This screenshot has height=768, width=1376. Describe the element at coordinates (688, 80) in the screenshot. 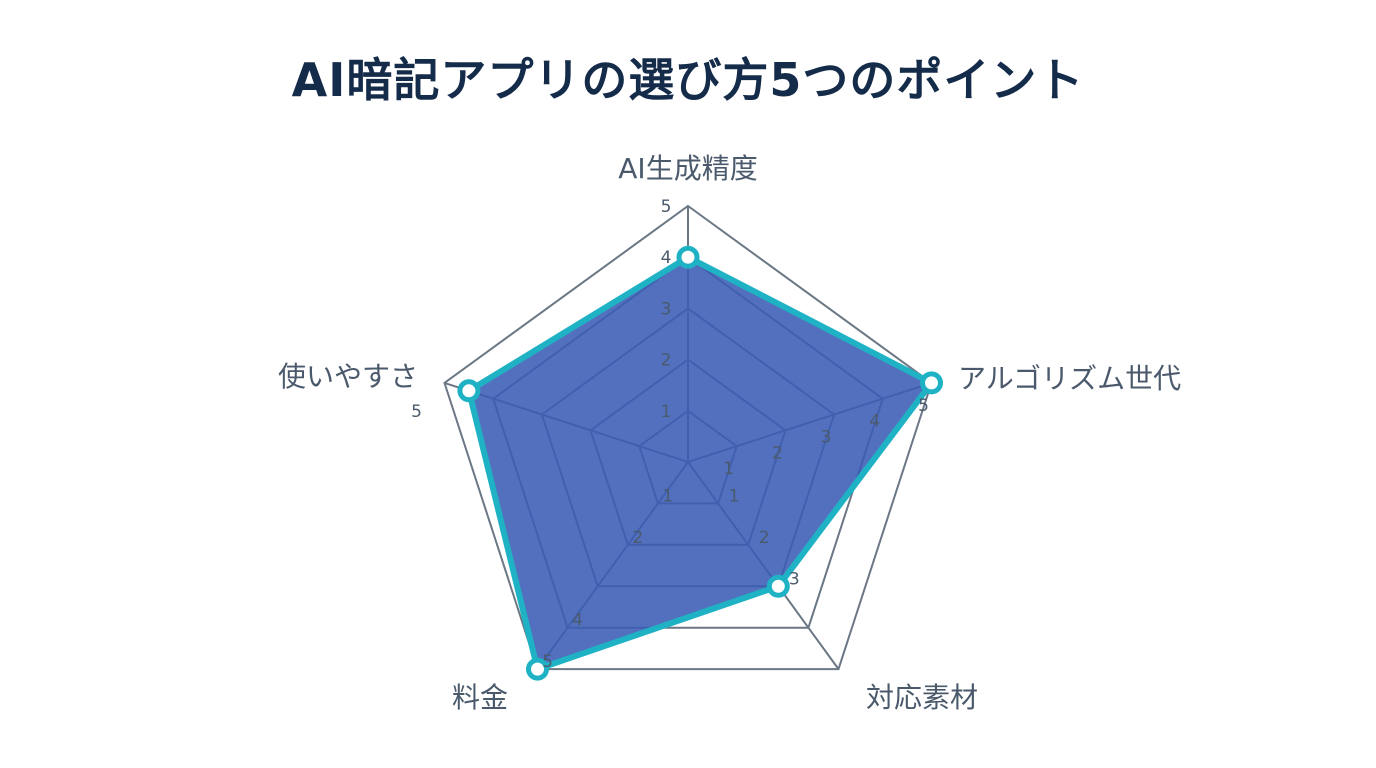

I see `chart-title: AI暗記アプリの選び方5つのポイント` at that location.